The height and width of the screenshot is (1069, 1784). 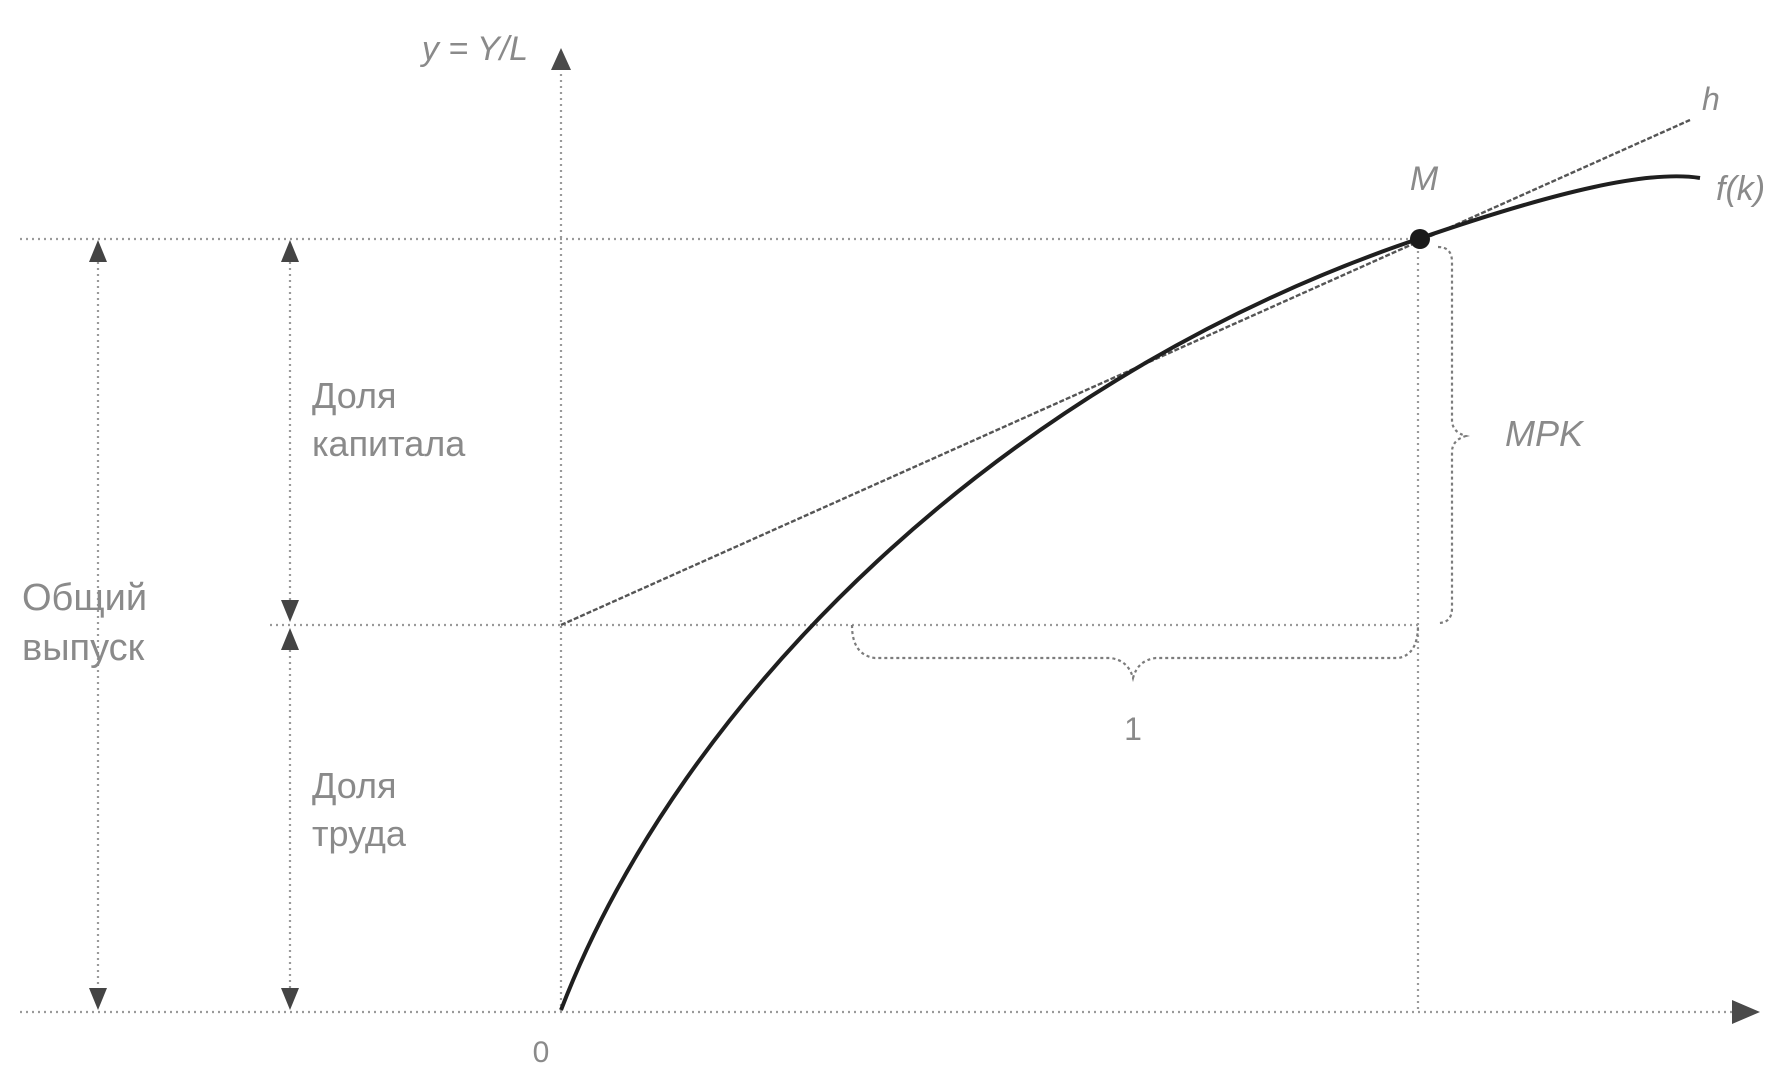 I want to click on unit-run-brace, so click(x=1135, y=653).